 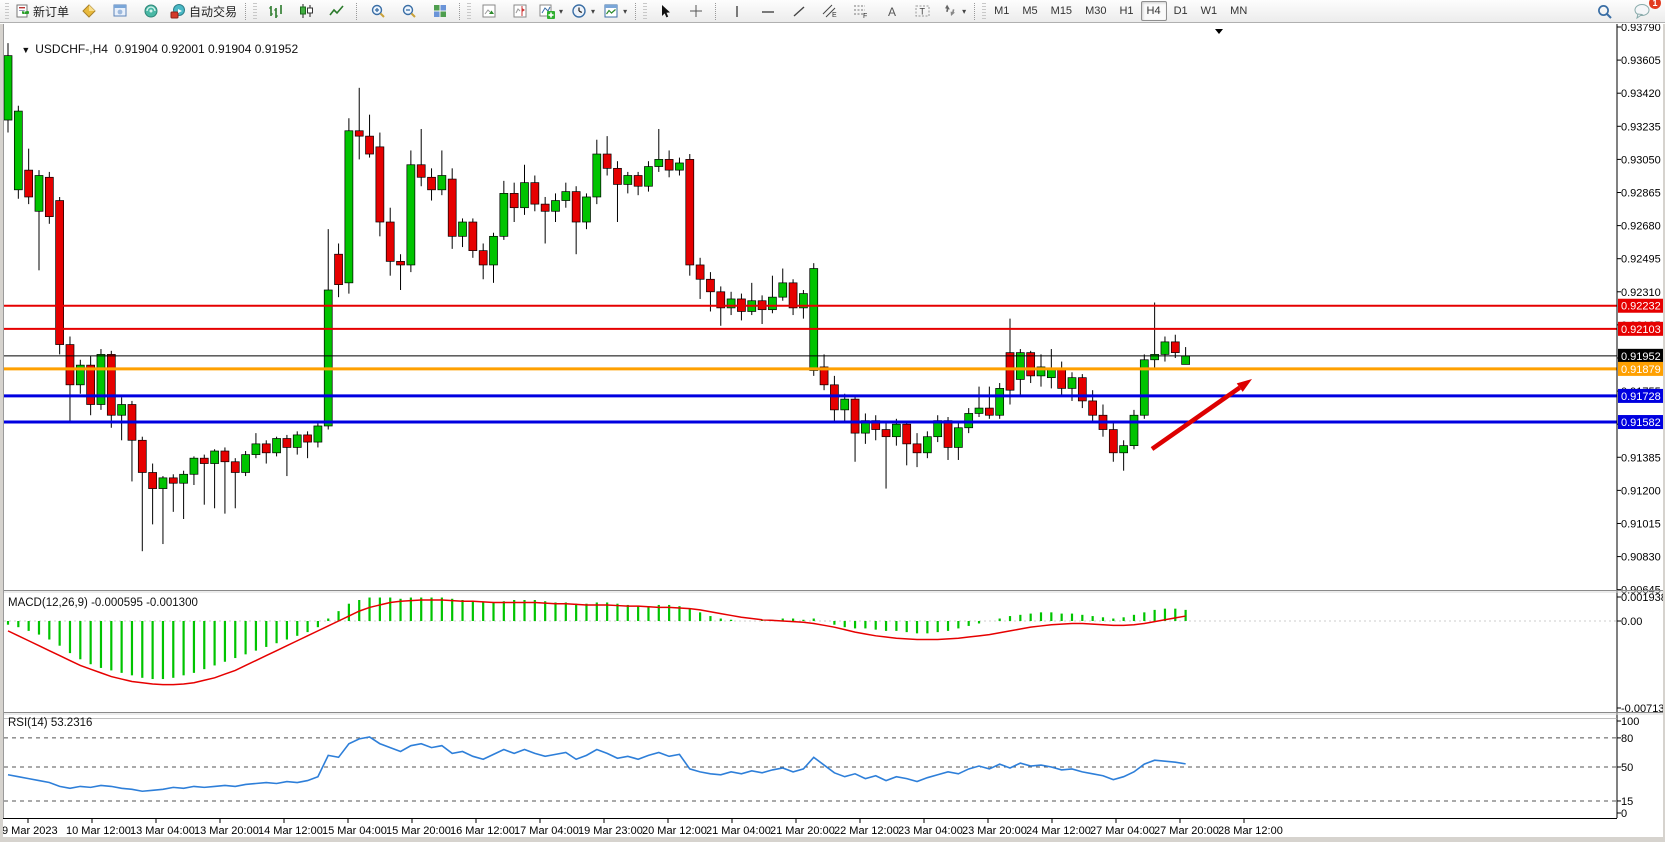 I want to click on svg-text: 15 Mar 04:00, so click(x=354, y=831).